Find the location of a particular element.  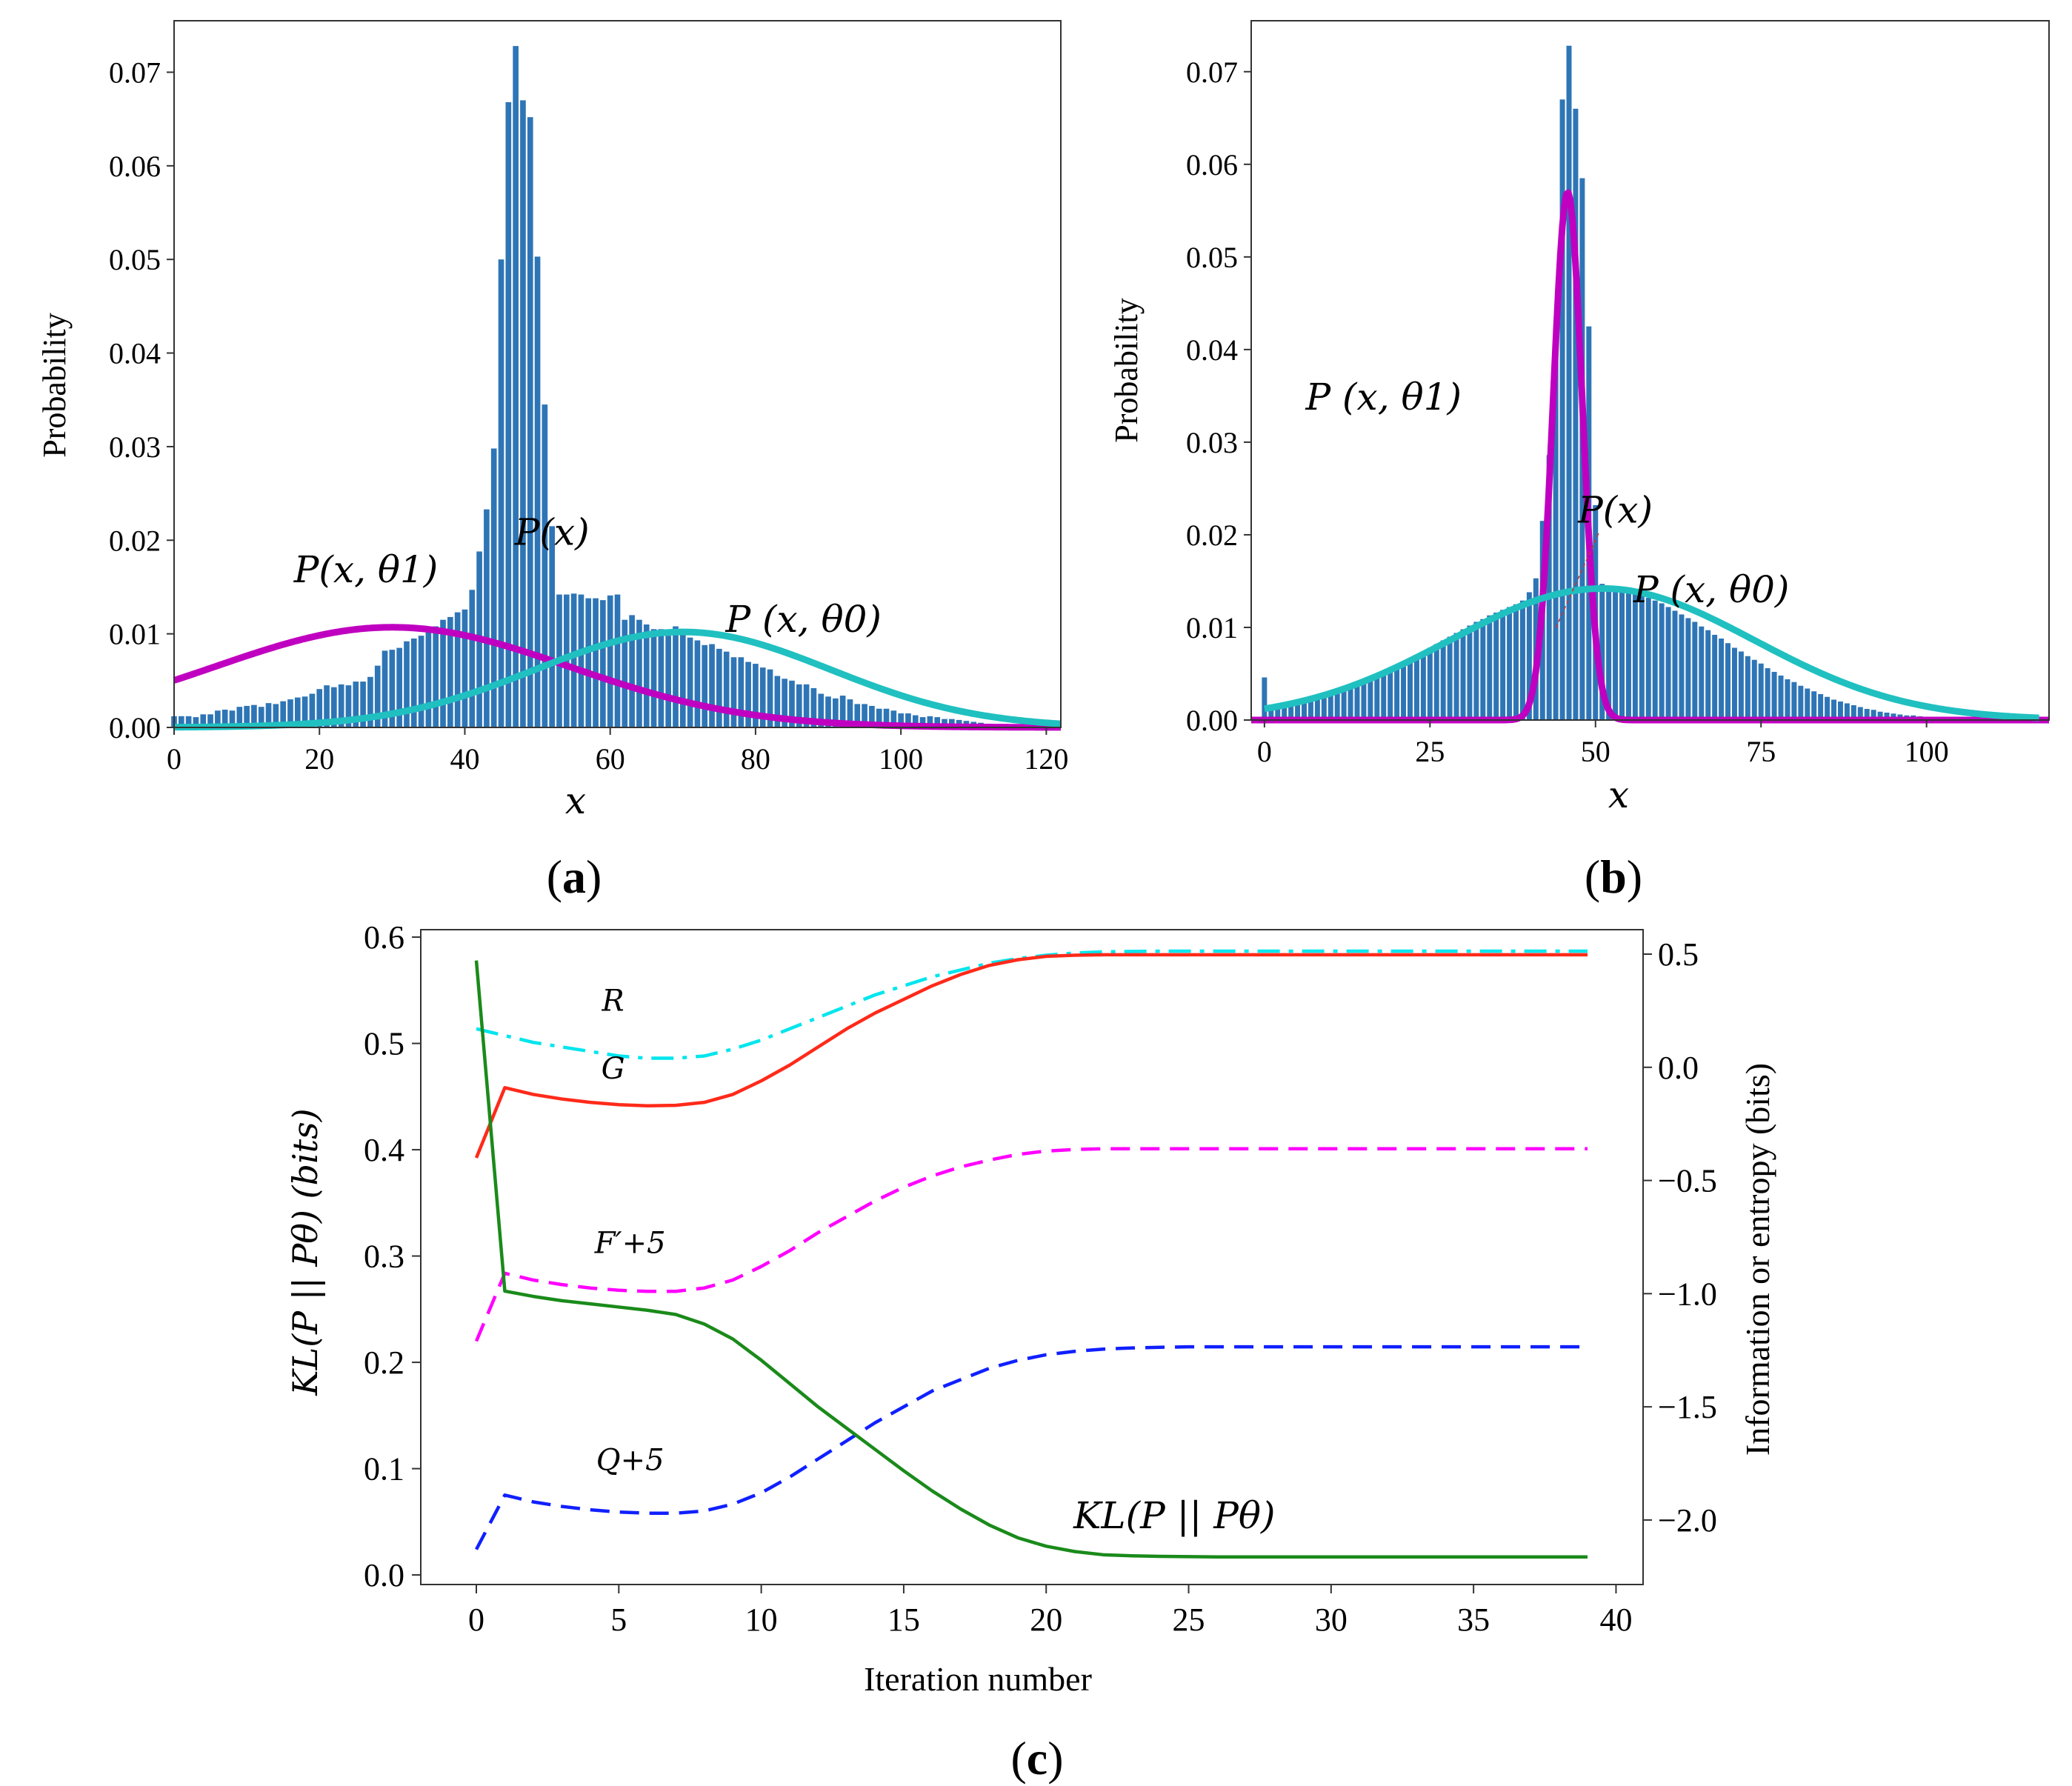

series-label: R is located at coordinates (613, 1001).